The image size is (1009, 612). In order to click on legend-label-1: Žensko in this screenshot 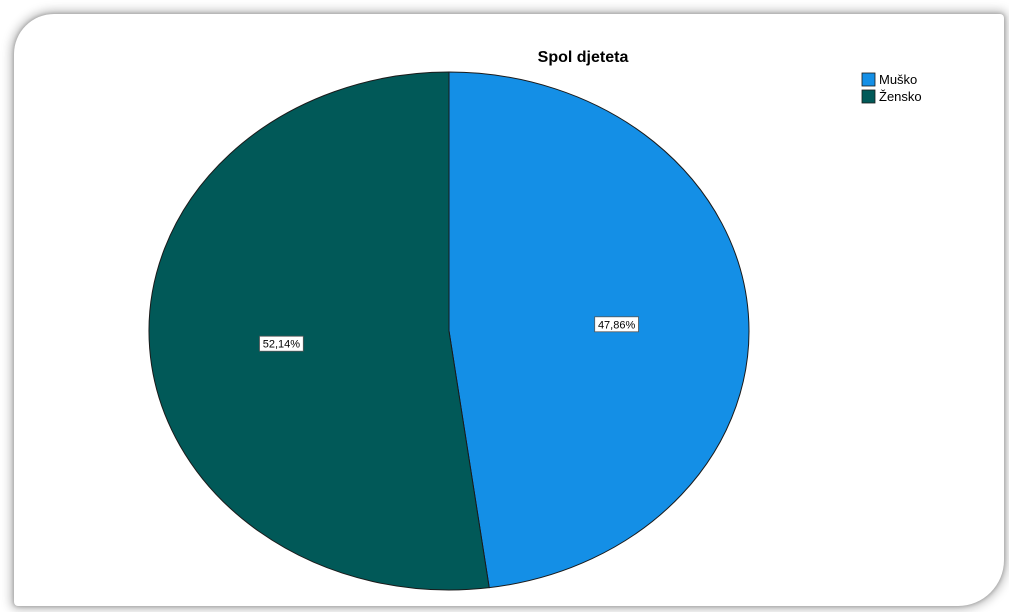, I will do `click(900, 96)`.